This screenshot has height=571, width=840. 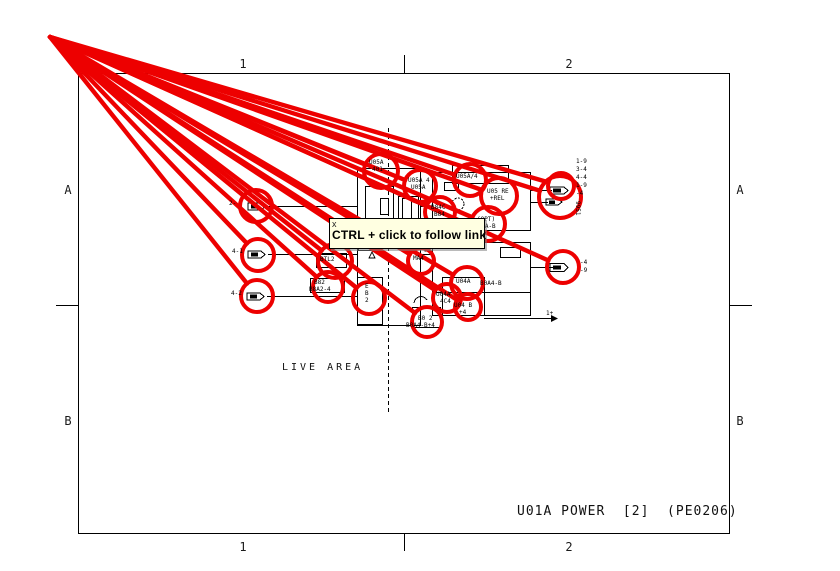 What do you see at coordinates (463, 312) in the screenshot?
I see `component-ref-label: +4` at bounding box center [463, 312].